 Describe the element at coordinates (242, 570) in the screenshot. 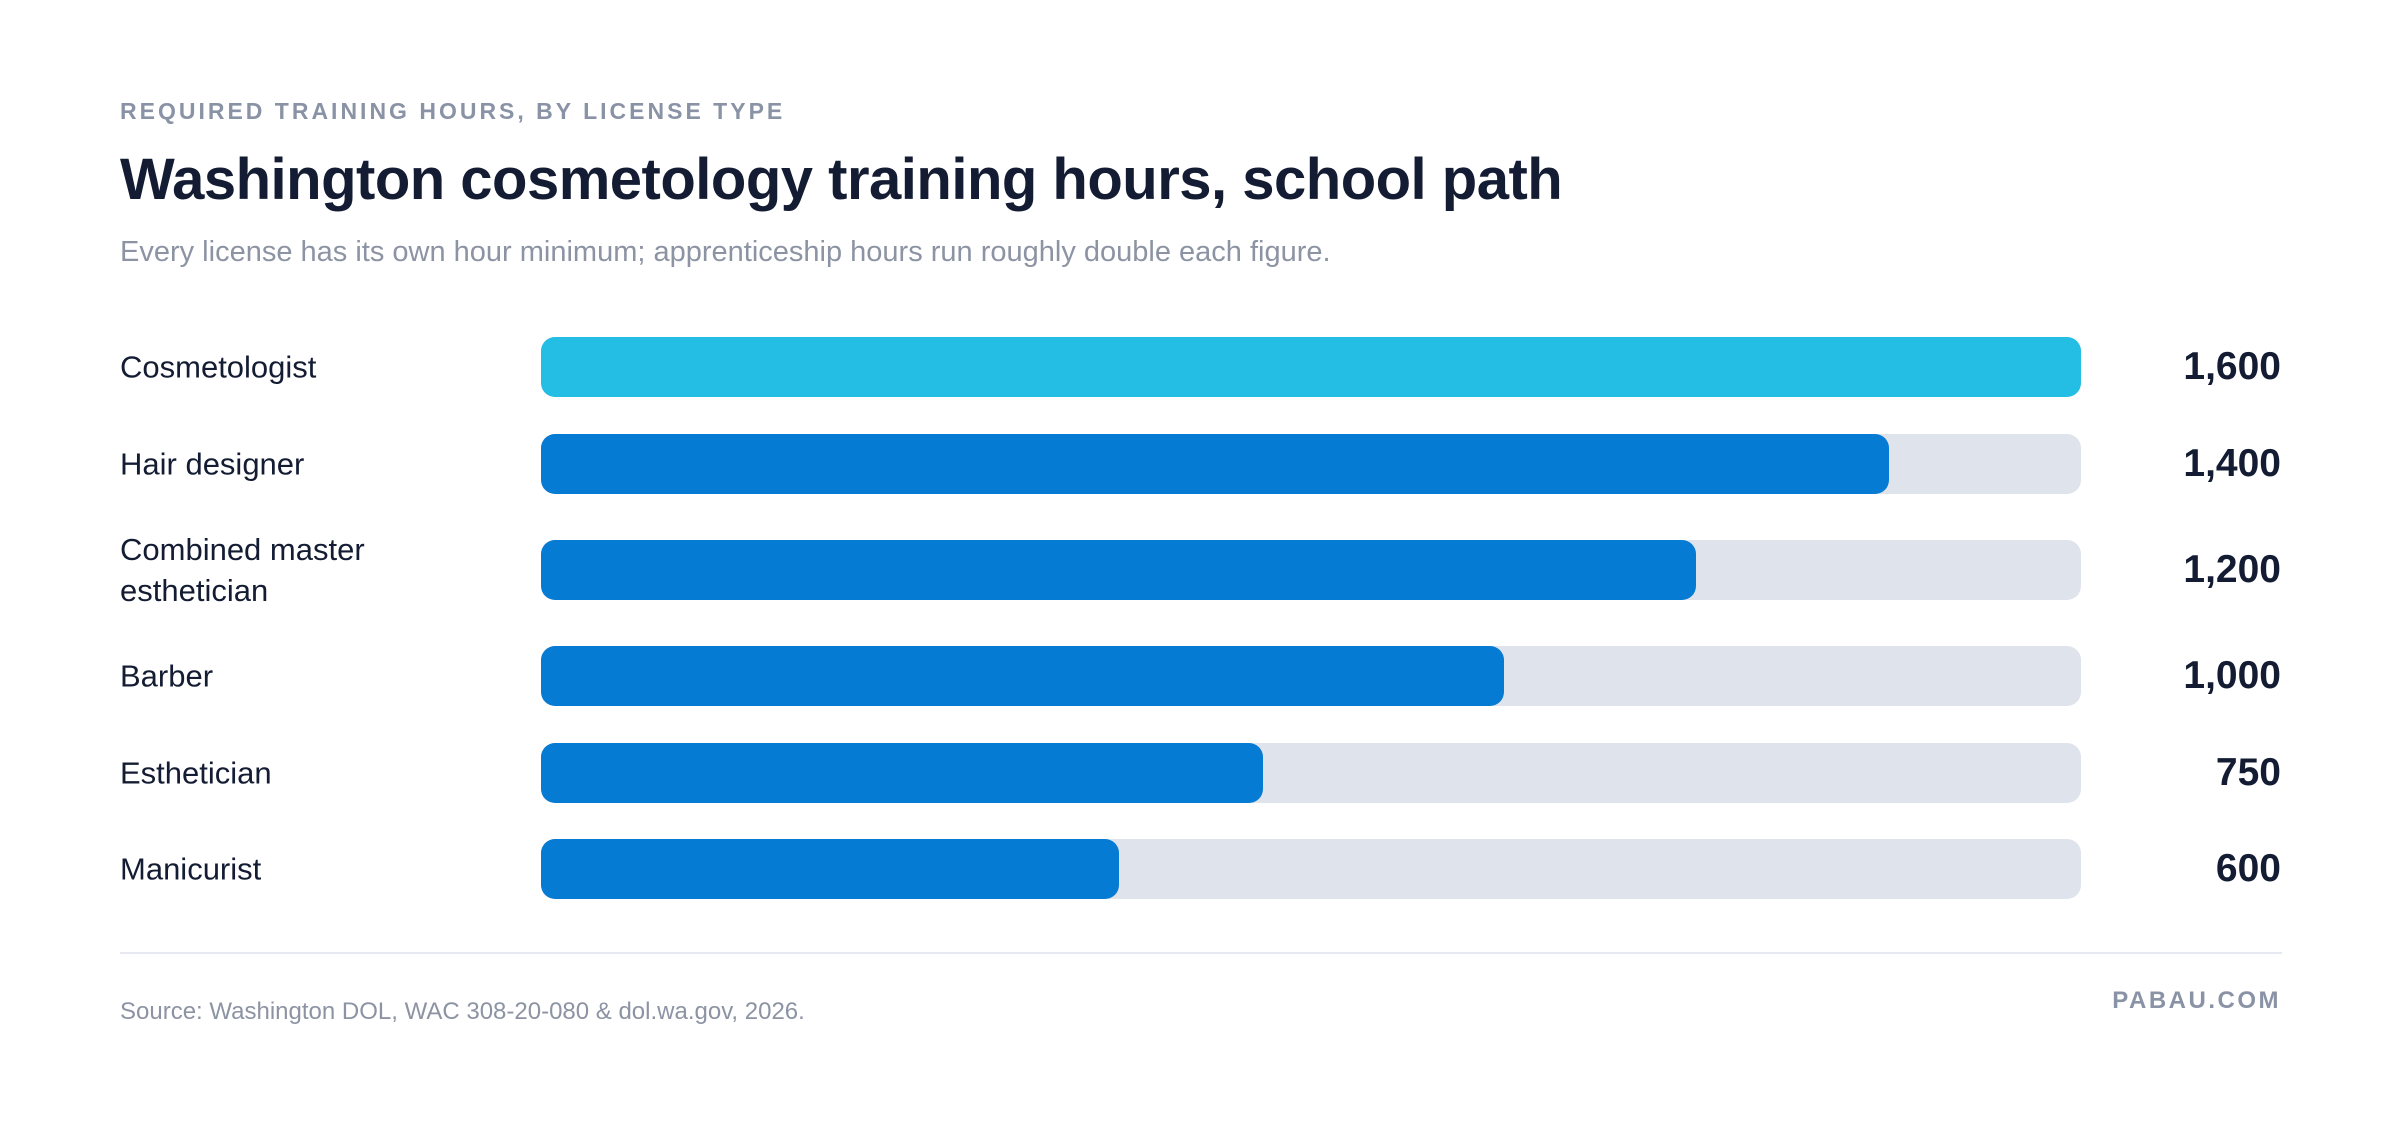

I see `category-label: Combined master esthetician` at that location.